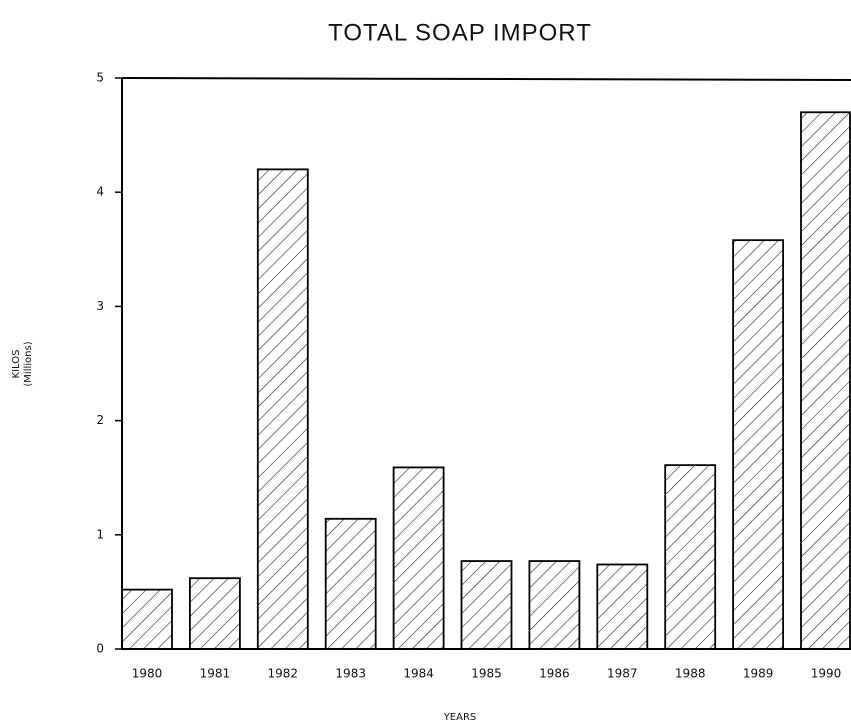 The image size is (851, 727). What do you see at coordinates (147, 674) in the screenshot?
I see `x-tick-label: 1980` at bounding box center [147, 674].